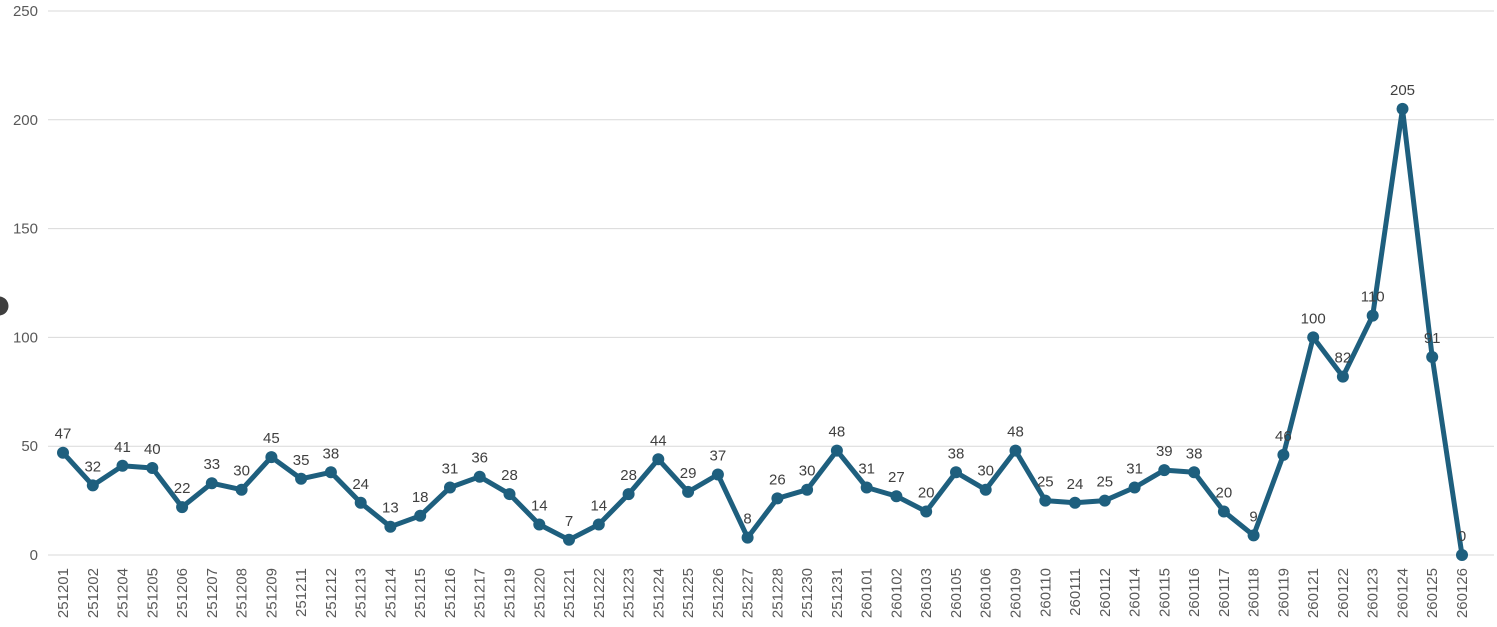  What do you see at coordinates (93, 593) in the screenshot?
I see `x-axis-tick-label: 251202` at bounding box center [93, 593].